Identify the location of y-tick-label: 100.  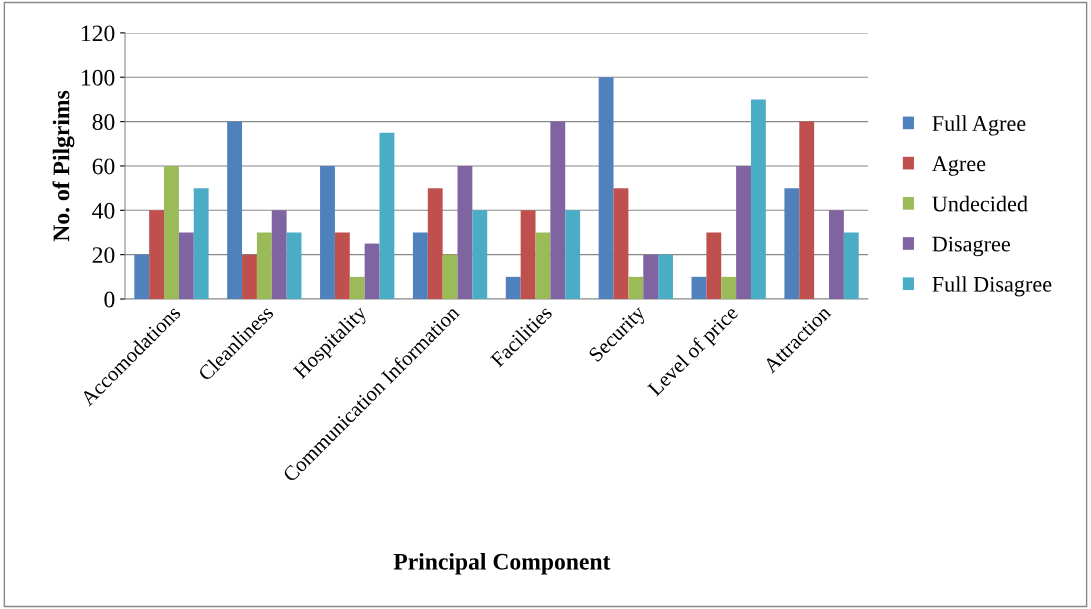
(98, 77).